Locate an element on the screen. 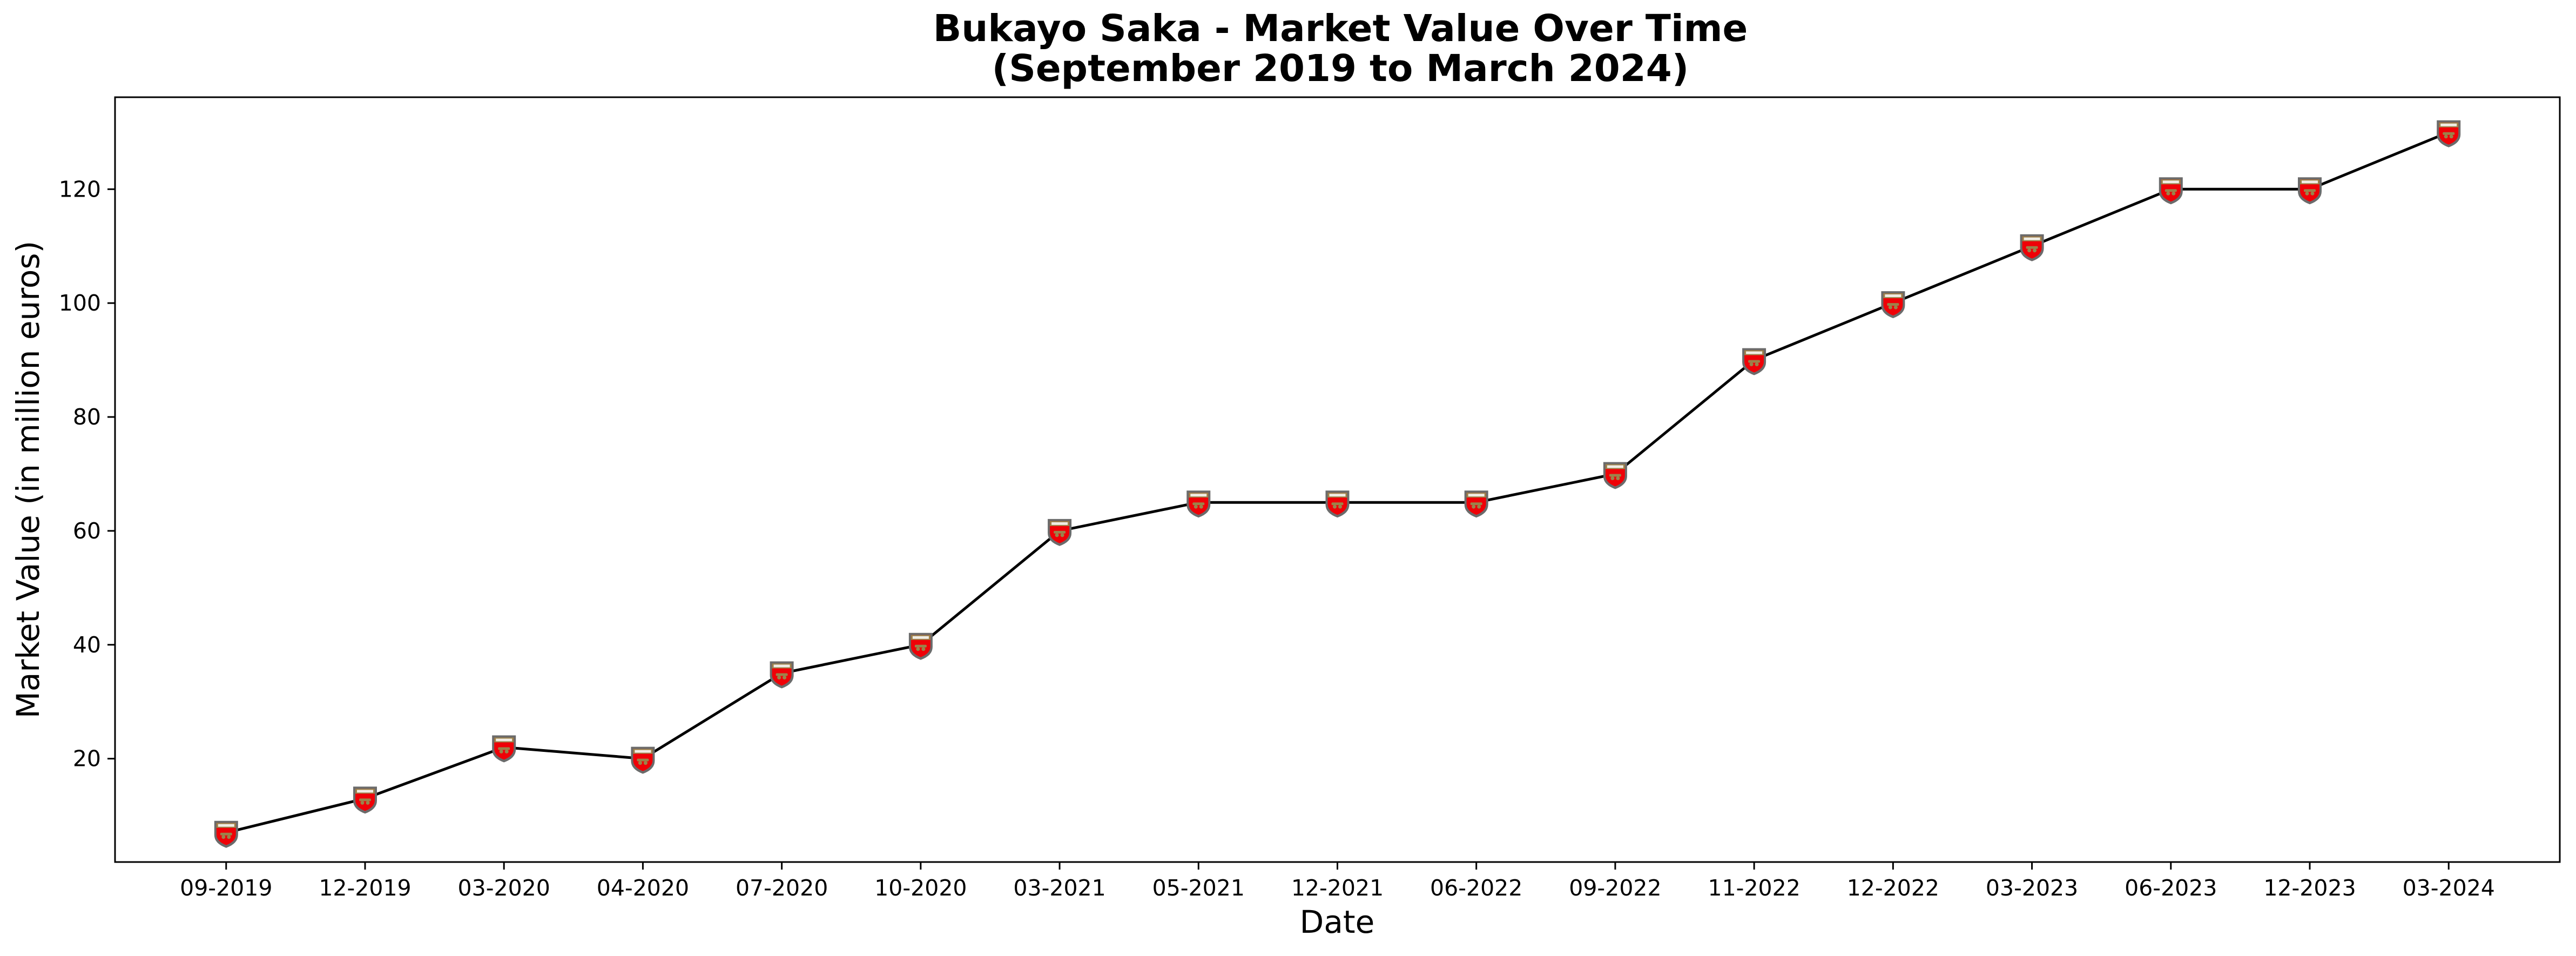  x-tick-label: 10-2020 is located at coordinates (920, 888).